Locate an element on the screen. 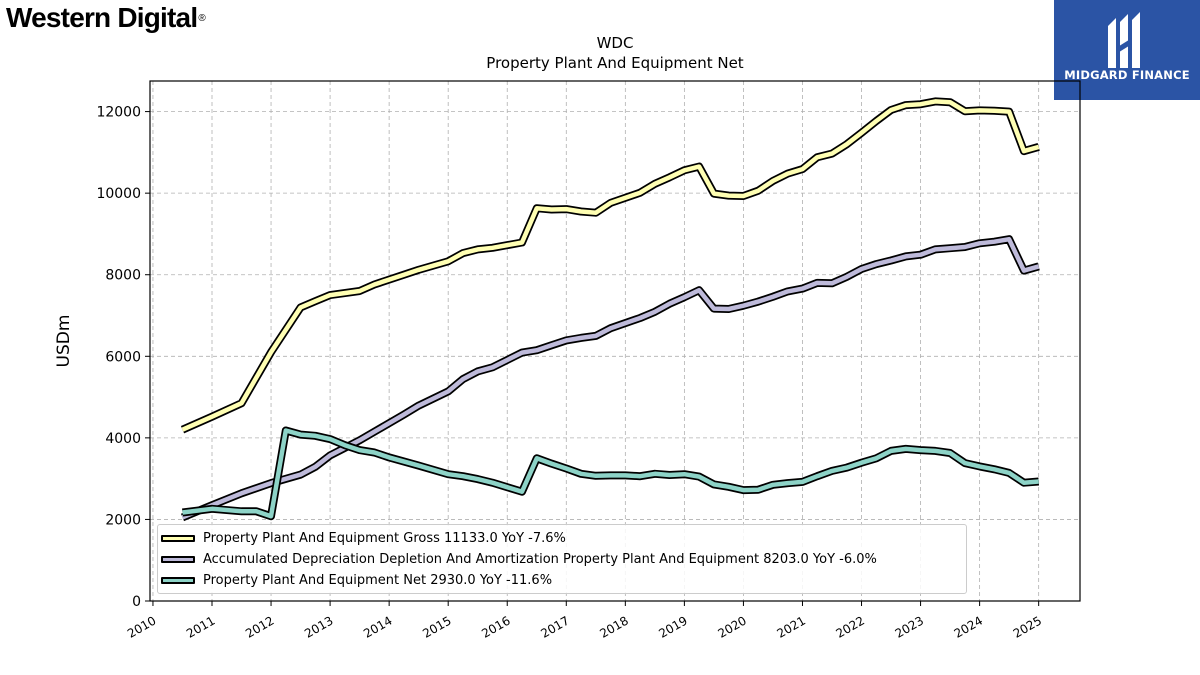 The image size is (1200, 675). legend-swatch-gross is located at coordinates (178, 538).